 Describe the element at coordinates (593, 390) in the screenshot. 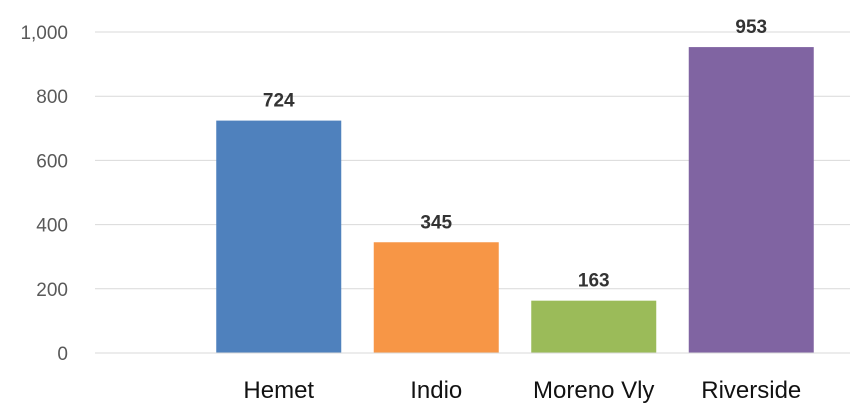

I see `category-label: Moreno Vly` at that location.